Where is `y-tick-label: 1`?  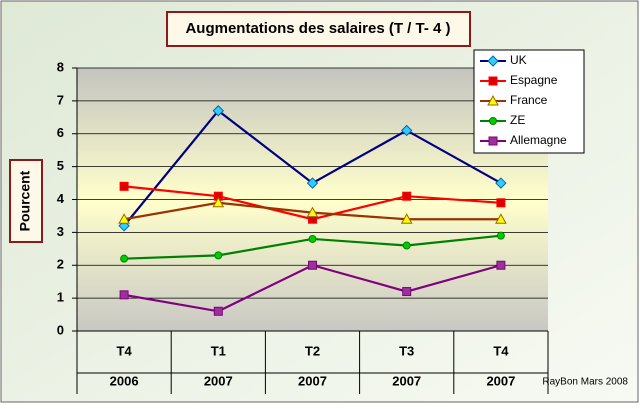
y-tick-label: 1 is located at coordinates (60, 297).